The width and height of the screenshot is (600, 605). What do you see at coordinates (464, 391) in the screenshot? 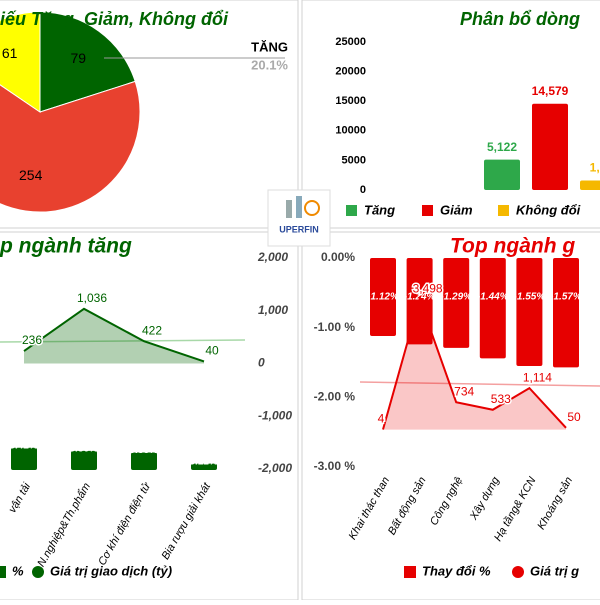
I see `area-value-label: 734` at bounding box center [464, 391].